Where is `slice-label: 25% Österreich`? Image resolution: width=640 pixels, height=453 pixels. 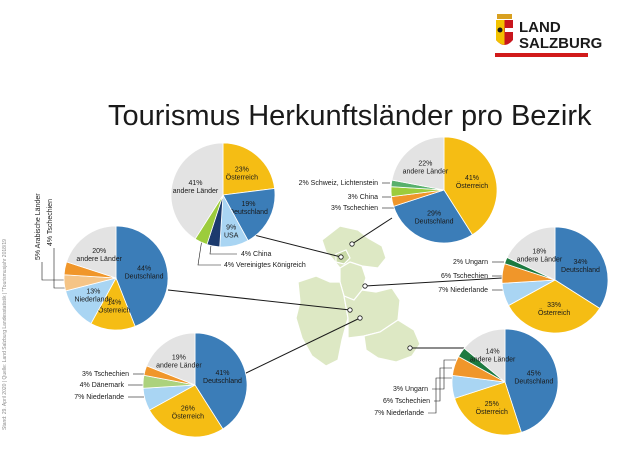 slice-label: 25% Österreich is located at coordinates (492, 408).